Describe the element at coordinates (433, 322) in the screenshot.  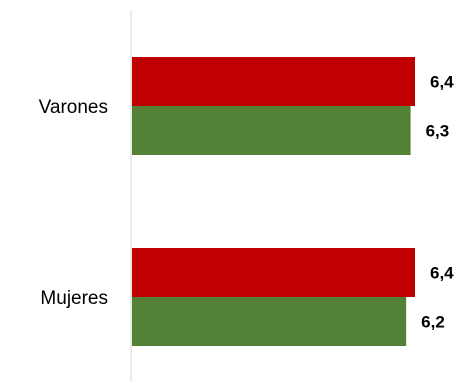
I see `data-label-mujeres-series-2: 6,2` at that location.